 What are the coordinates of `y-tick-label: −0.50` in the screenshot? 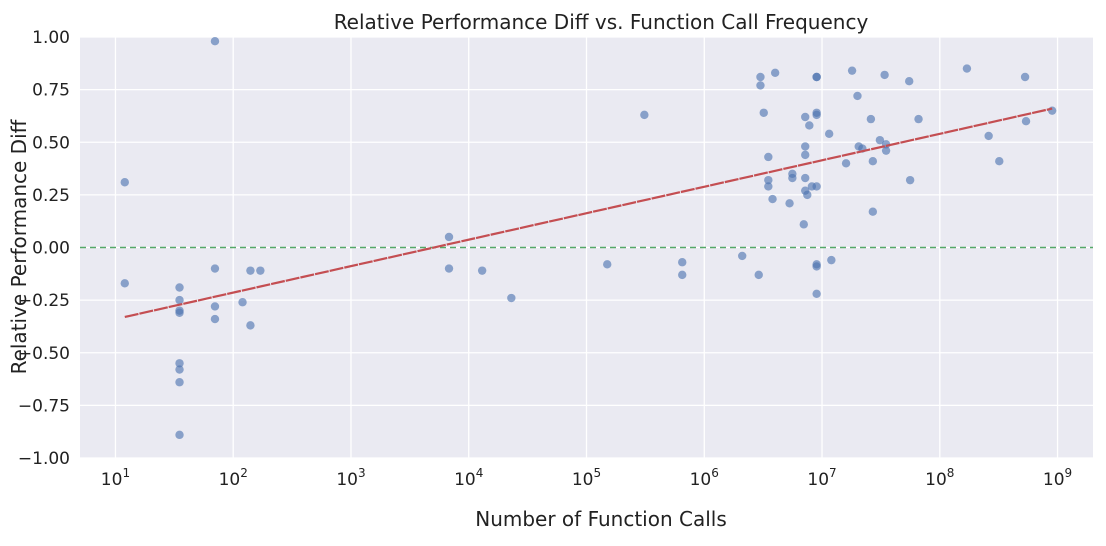 It's located at (44, 354).